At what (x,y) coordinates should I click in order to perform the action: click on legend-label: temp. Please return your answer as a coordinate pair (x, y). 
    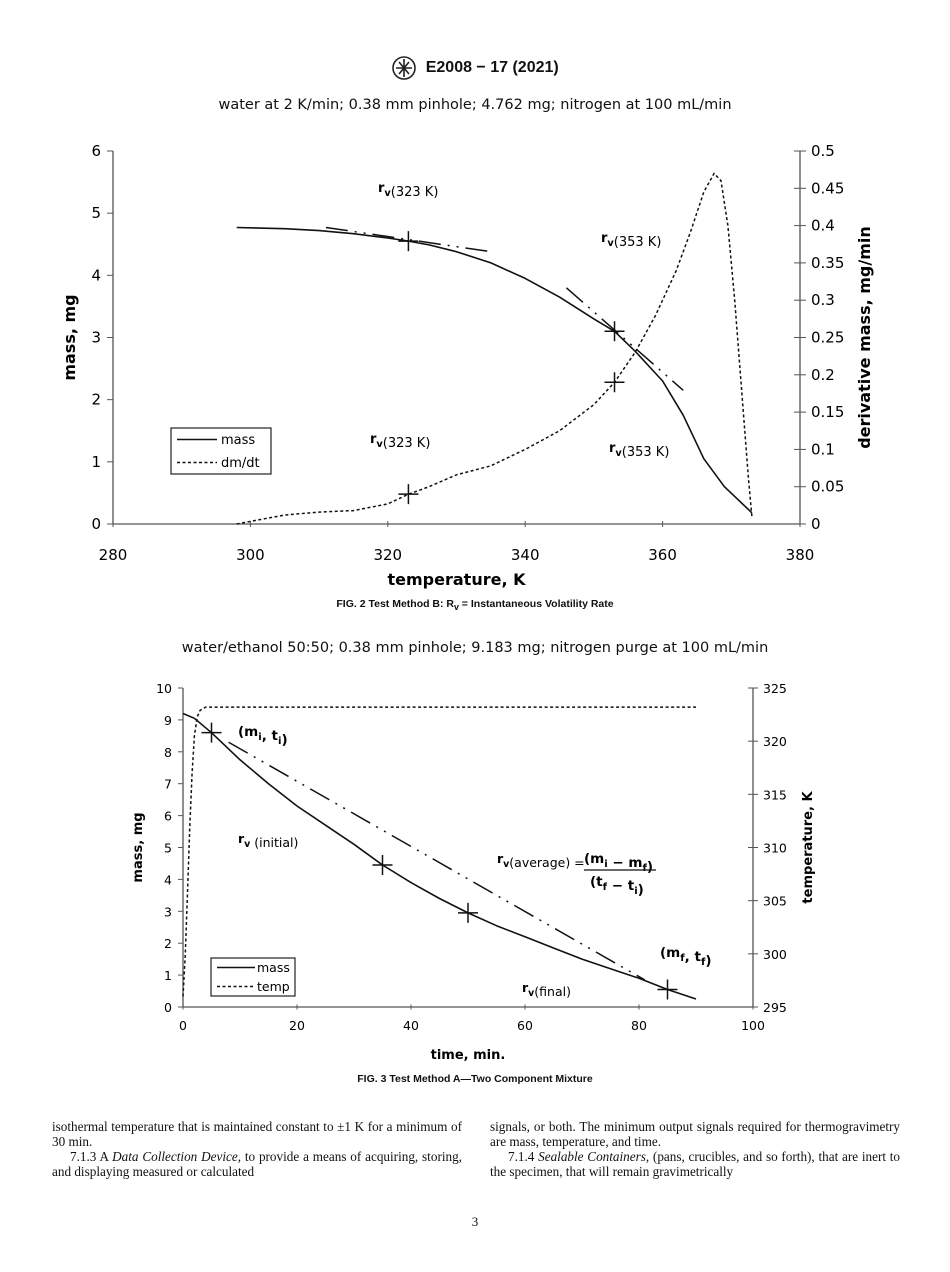
    Looking at the image, I should click on (273, 986).